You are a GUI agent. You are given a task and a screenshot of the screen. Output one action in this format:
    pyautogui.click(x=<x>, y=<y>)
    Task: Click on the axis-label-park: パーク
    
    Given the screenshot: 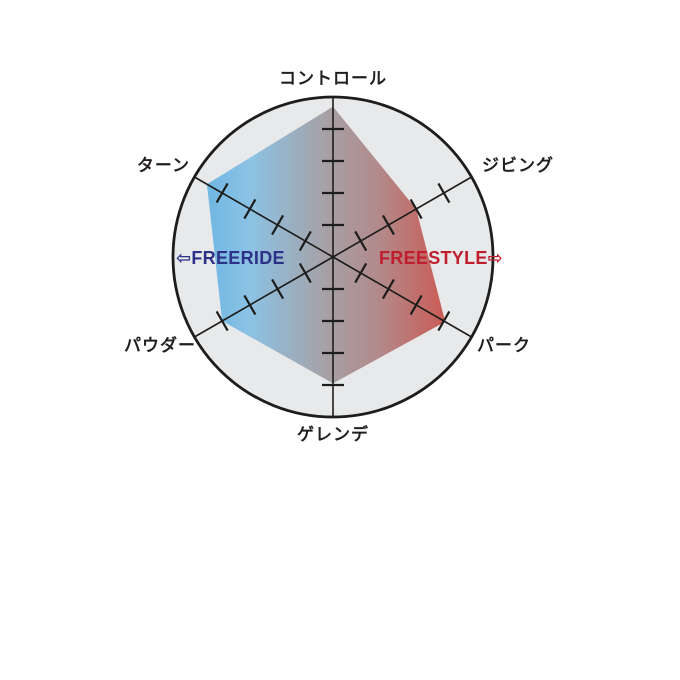 What is the action you would take?
    pyautogui.click(x=504, y=345)
    